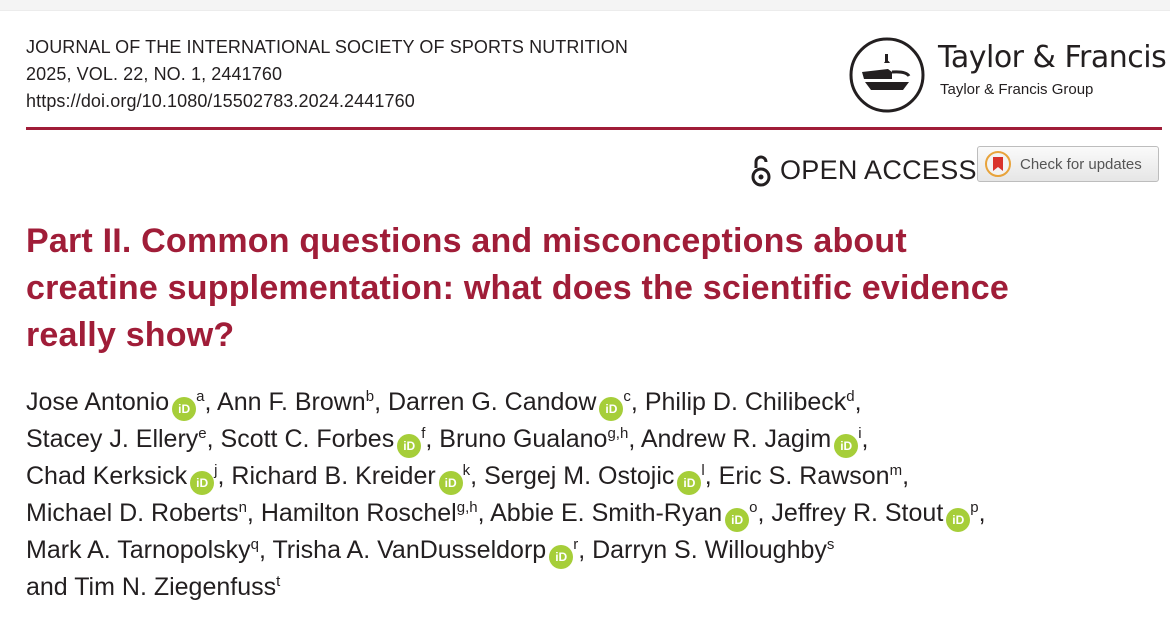 The image size is (1170, 621). I want to click on affiliation-marker: s, so click(830, 544).